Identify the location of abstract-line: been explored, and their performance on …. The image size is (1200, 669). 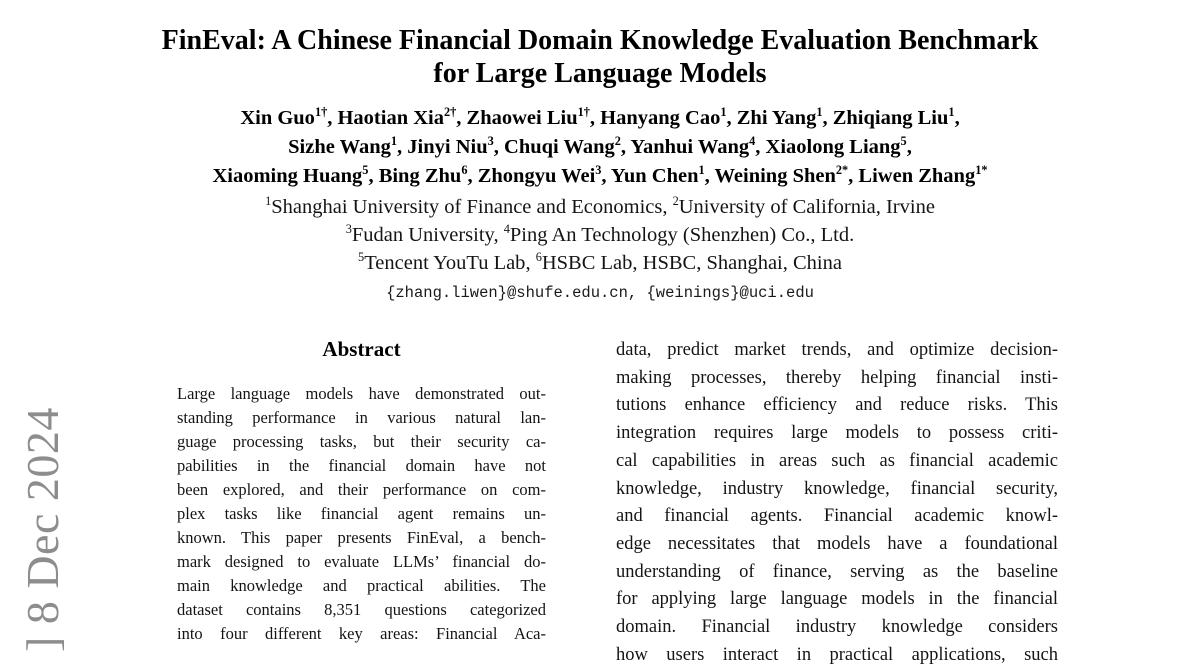
(361, 489).